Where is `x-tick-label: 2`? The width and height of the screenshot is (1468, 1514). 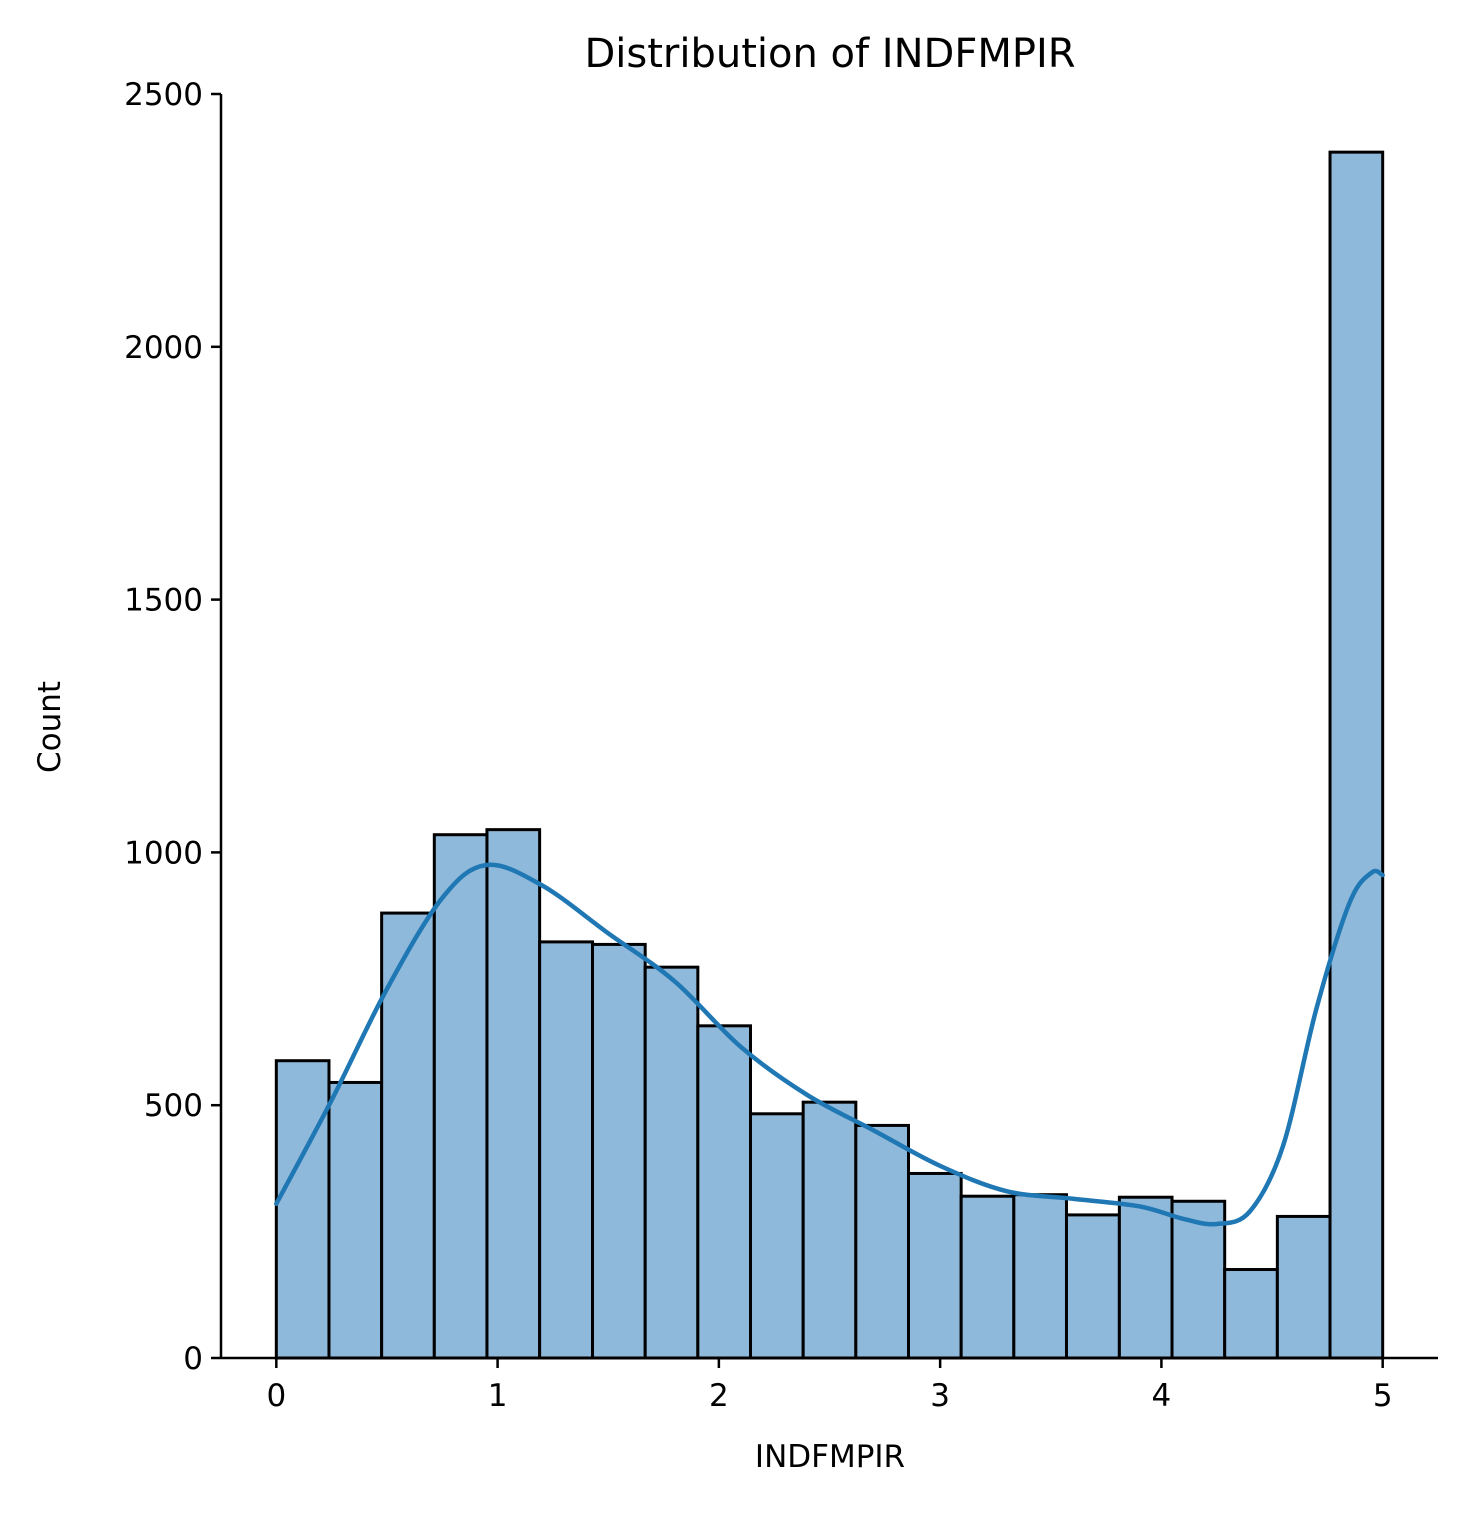 x-tick-label: 2 is located at coordinates (719, 1396).